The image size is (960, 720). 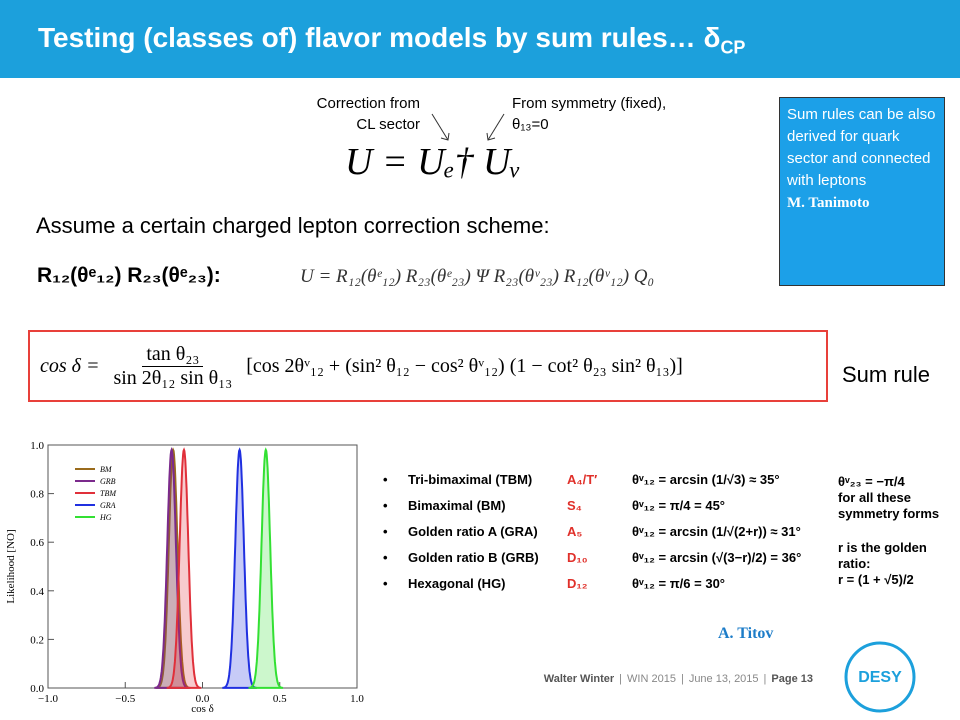 I want to click on note-line: θᵛ₂₃ = −π/4, so click(x=871, y=481).